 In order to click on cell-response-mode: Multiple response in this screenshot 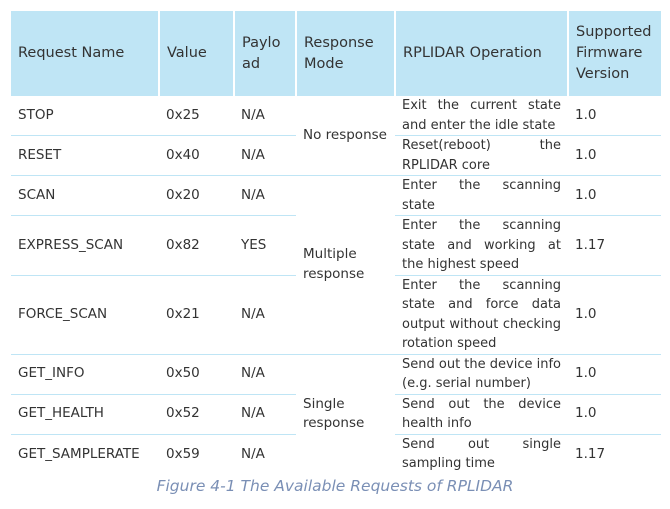, I will do `click(345, 264)`.